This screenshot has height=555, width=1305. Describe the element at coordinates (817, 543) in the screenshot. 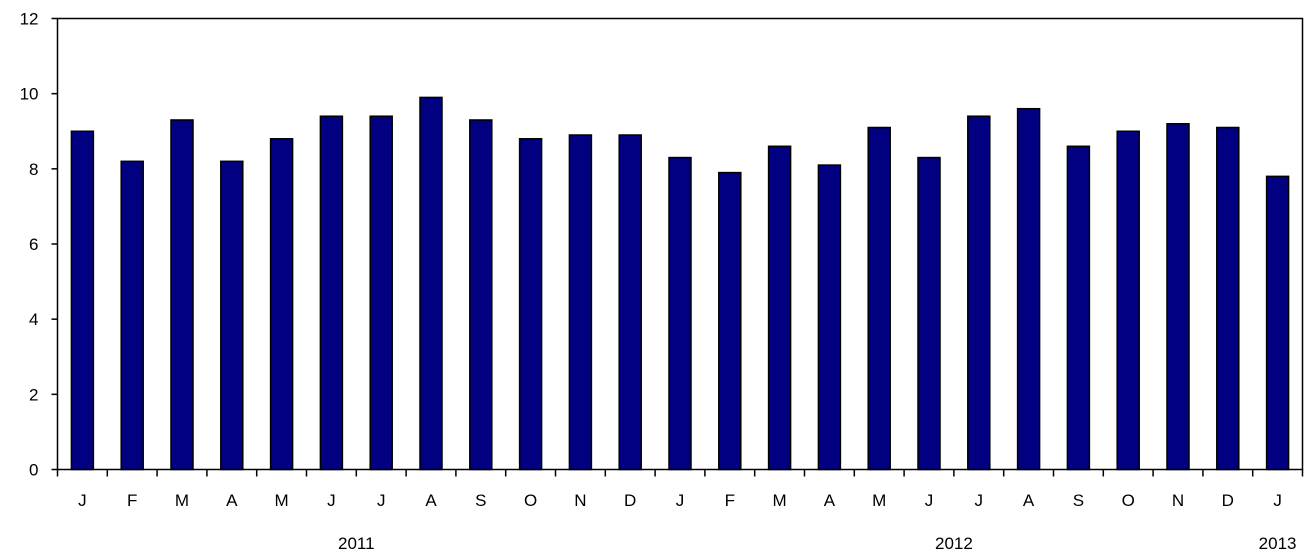

I see `year-labels: 2011 2012 2013` at that location.